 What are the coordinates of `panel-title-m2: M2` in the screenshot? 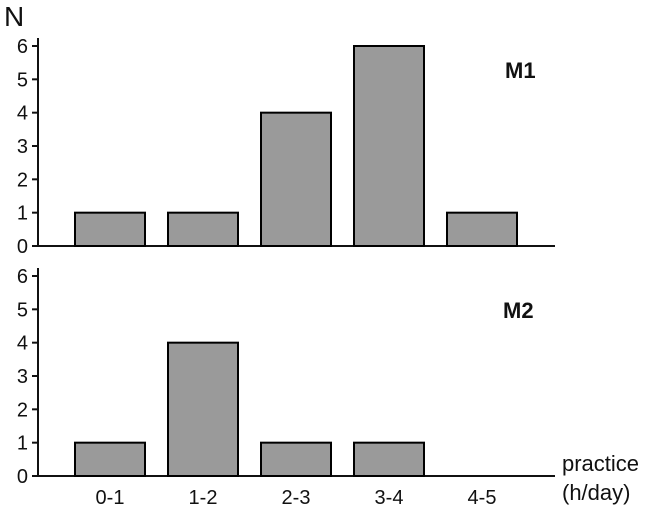 It's located at (518, 310).